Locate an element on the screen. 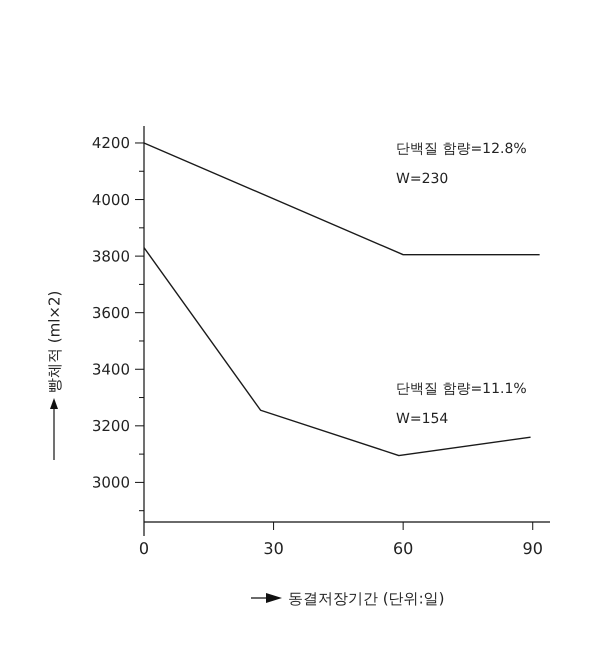 Image resolution: width=596 pixels, height=662 pixels. y-tick-label: 3800 is located at coordinates (111, 256).